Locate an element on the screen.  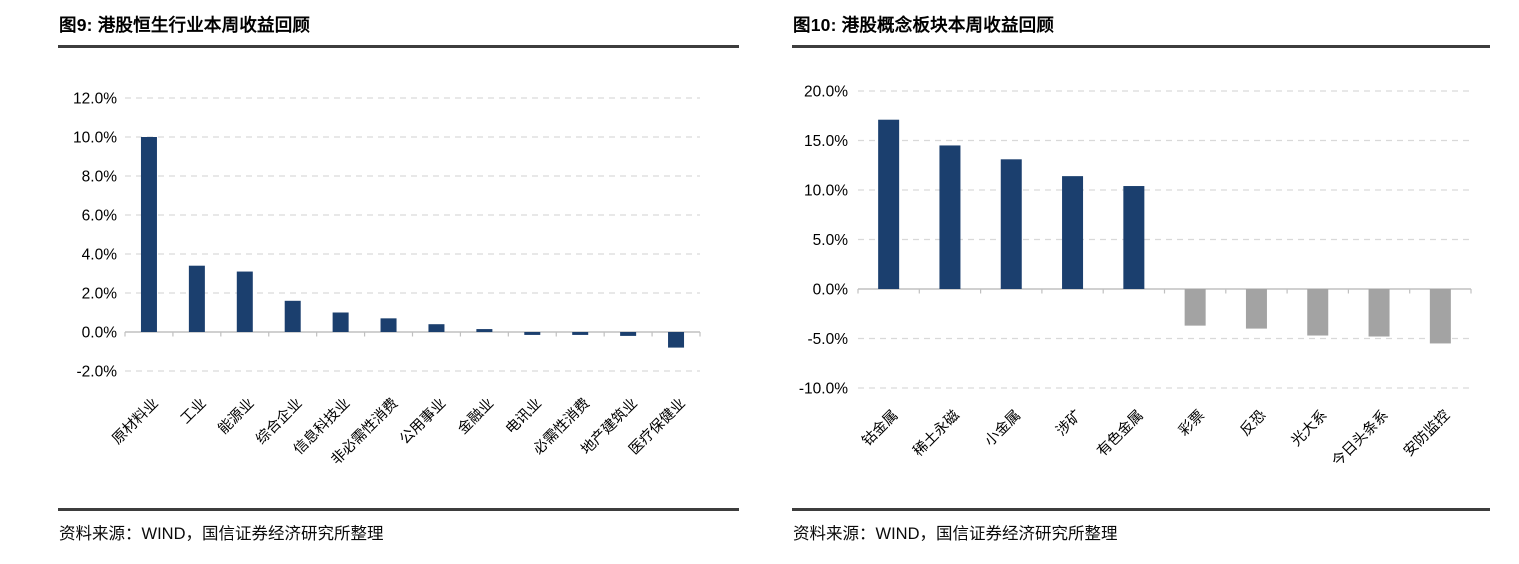
category-label: 涉矿 is located at coordinates (1069, 423).